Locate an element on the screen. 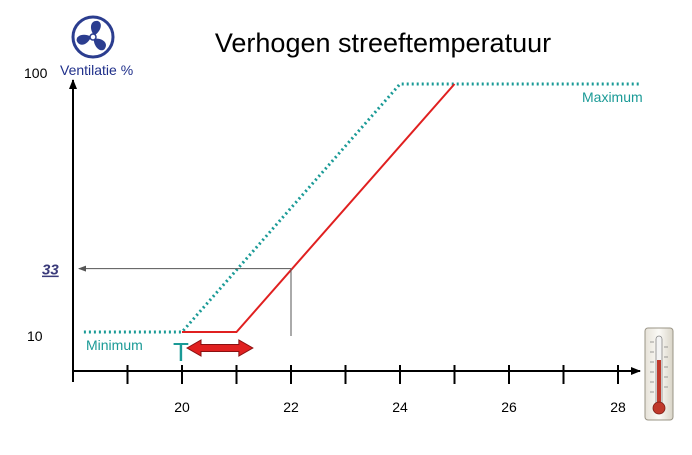 Image resolution: width=692 pixels, height=455 pixels. x-tick-label: 28 is located at coordinates (618, 407).